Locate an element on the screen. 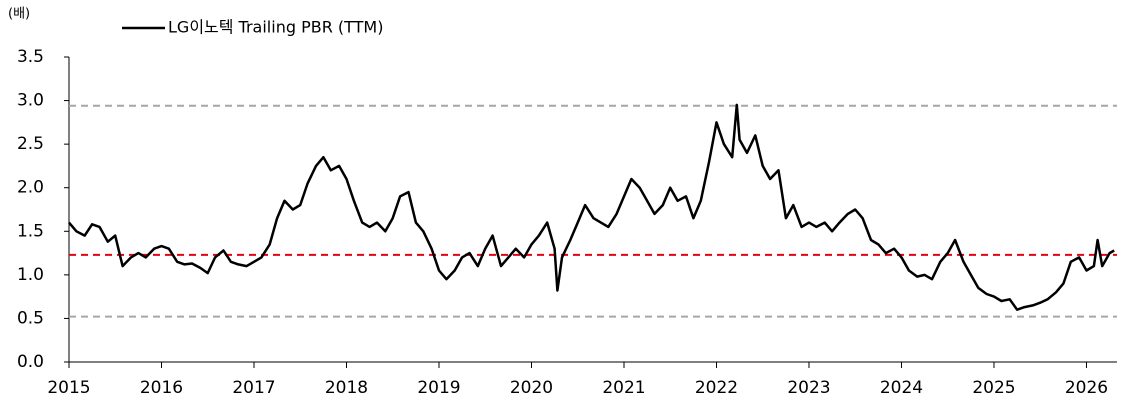 The width and height of the screenshot is (1124, 412). x-tick-label: 2025 is located at coordinates (993, 388).